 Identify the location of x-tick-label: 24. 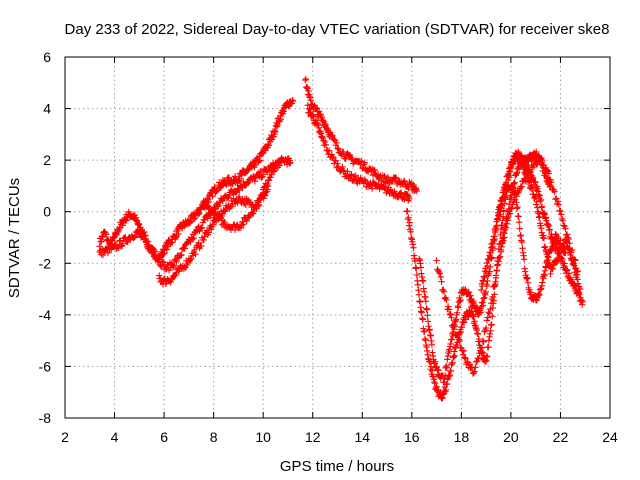
(610, 437).